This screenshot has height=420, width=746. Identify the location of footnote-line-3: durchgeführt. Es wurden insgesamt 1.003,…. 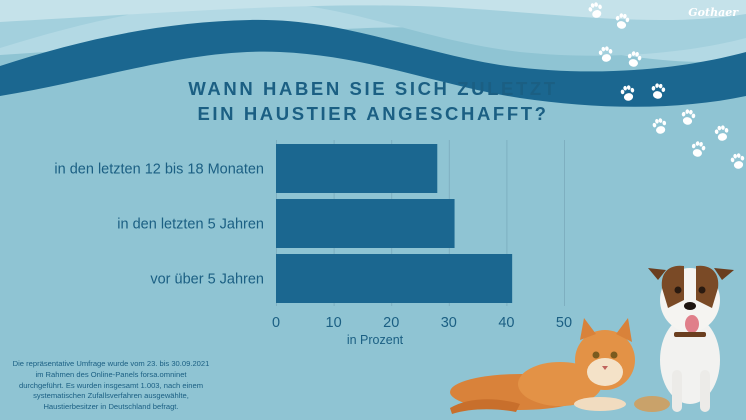
(111, 385).